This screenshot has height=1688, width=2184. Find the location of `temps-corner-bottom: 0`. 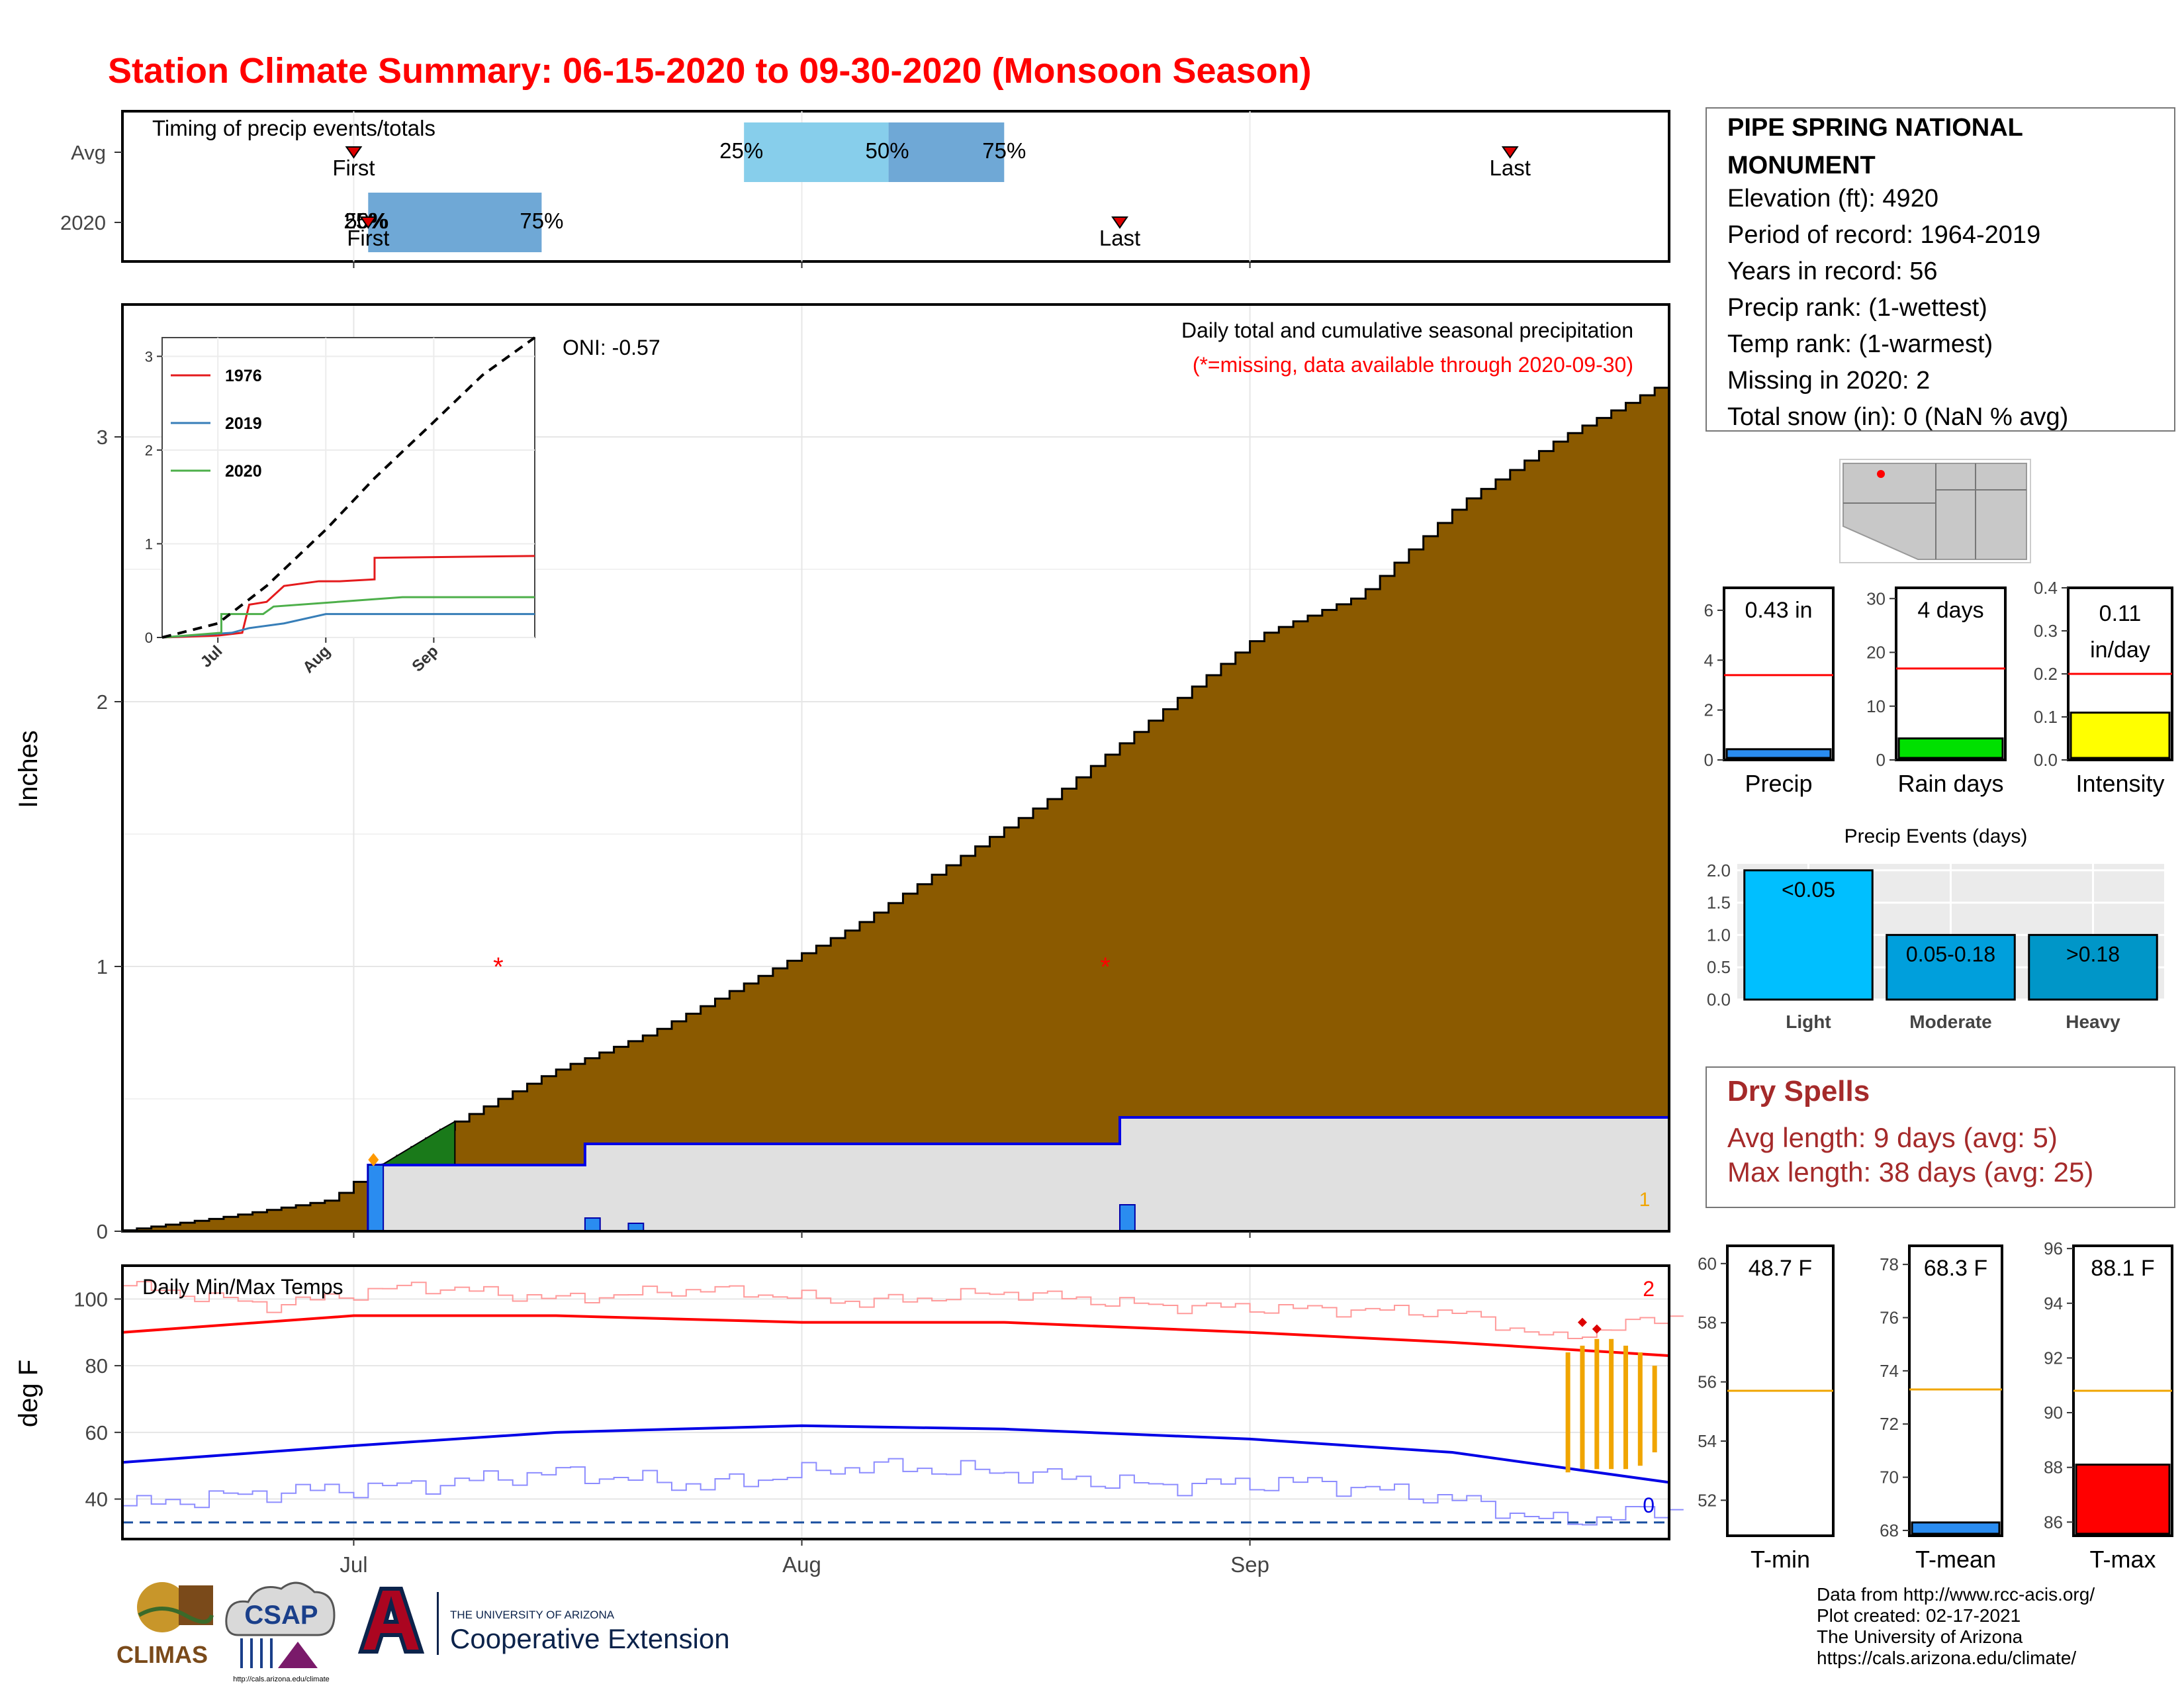

temps-corner-bottom: 0 is located at coordinates (1649, 1505).